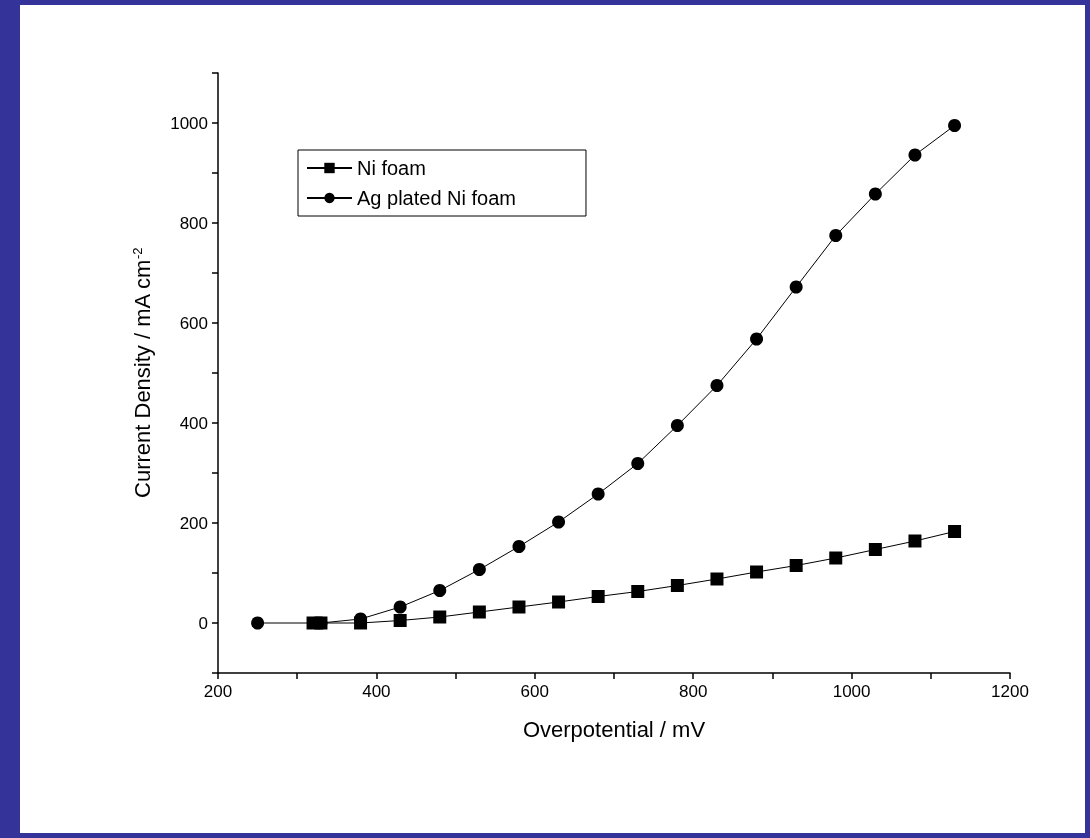  What do you see at coordinates (376, 691) in the screenshot?
I see `x-tick-label: 400` at bounding box center [376, 691].